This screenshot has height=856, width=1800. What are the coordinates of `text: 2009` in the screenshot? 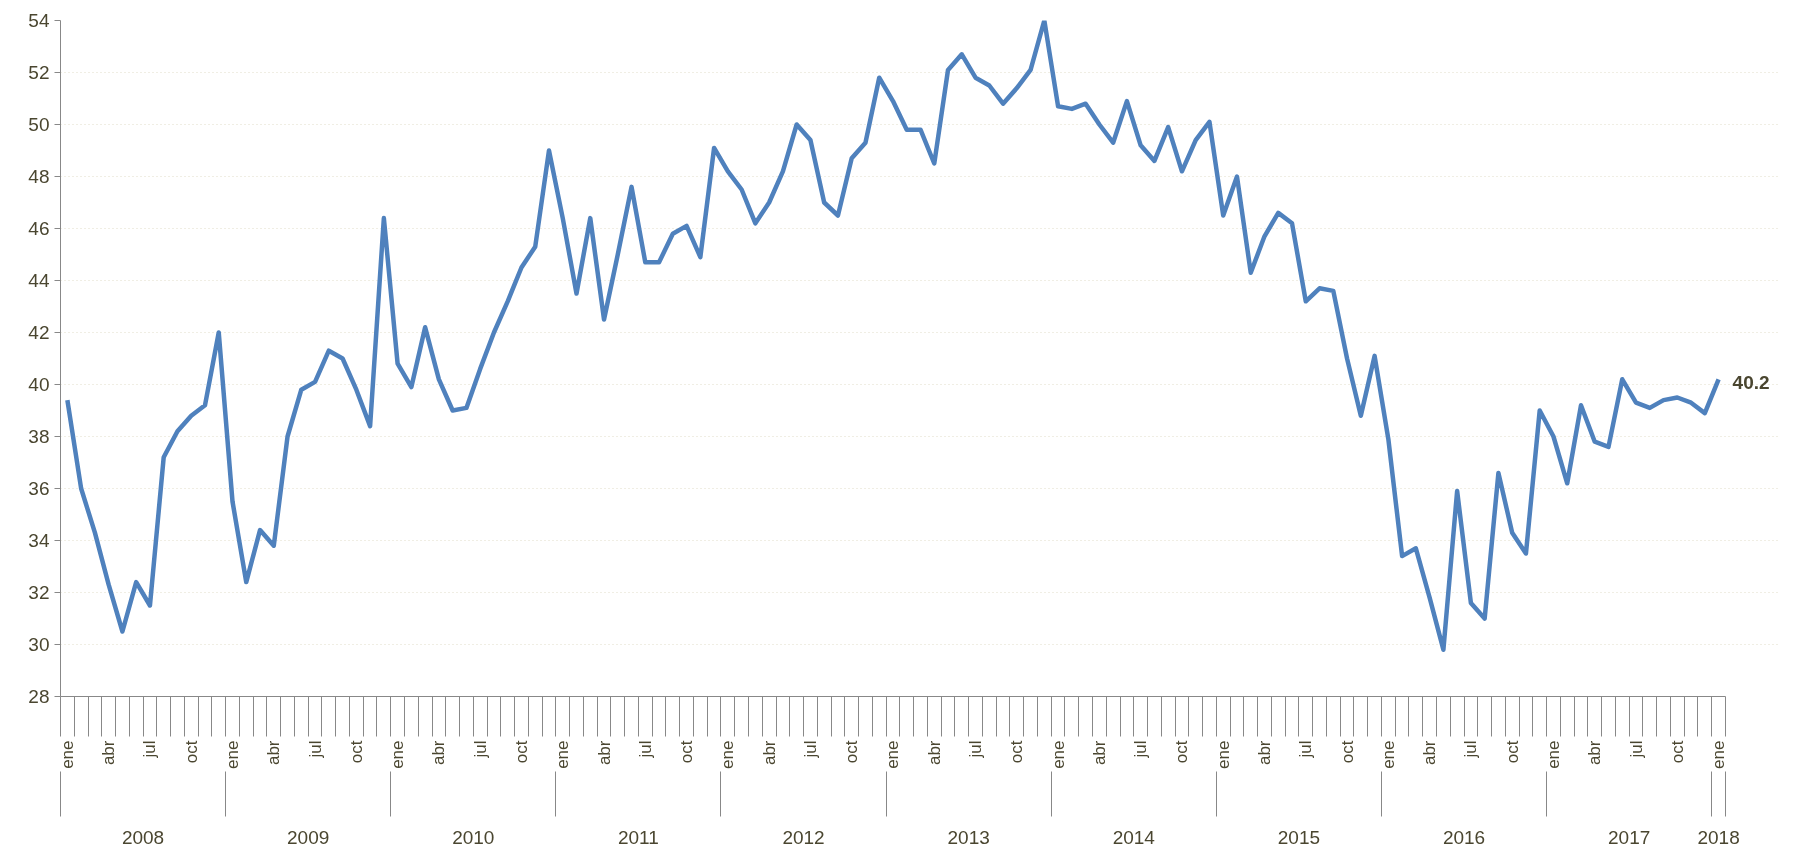 It's located at (308, 837).